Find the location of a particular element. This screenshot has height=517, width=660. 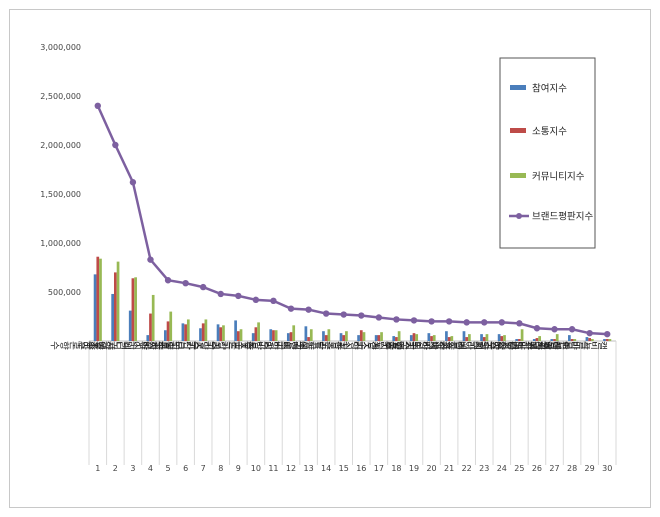

rank-label: 5 is located at coordinates (168, 468).